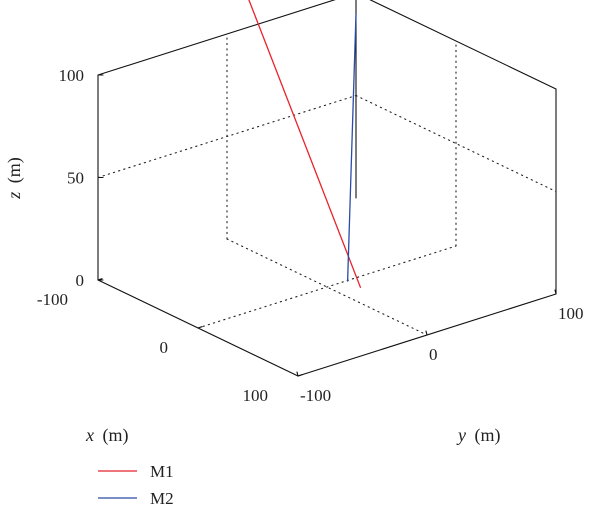 This screenshot has width=600, height=516. What do you see at coordinates (433, 354) in the screenshot?
I see `y-tick-label: 0` at bounding box center [433, 354].